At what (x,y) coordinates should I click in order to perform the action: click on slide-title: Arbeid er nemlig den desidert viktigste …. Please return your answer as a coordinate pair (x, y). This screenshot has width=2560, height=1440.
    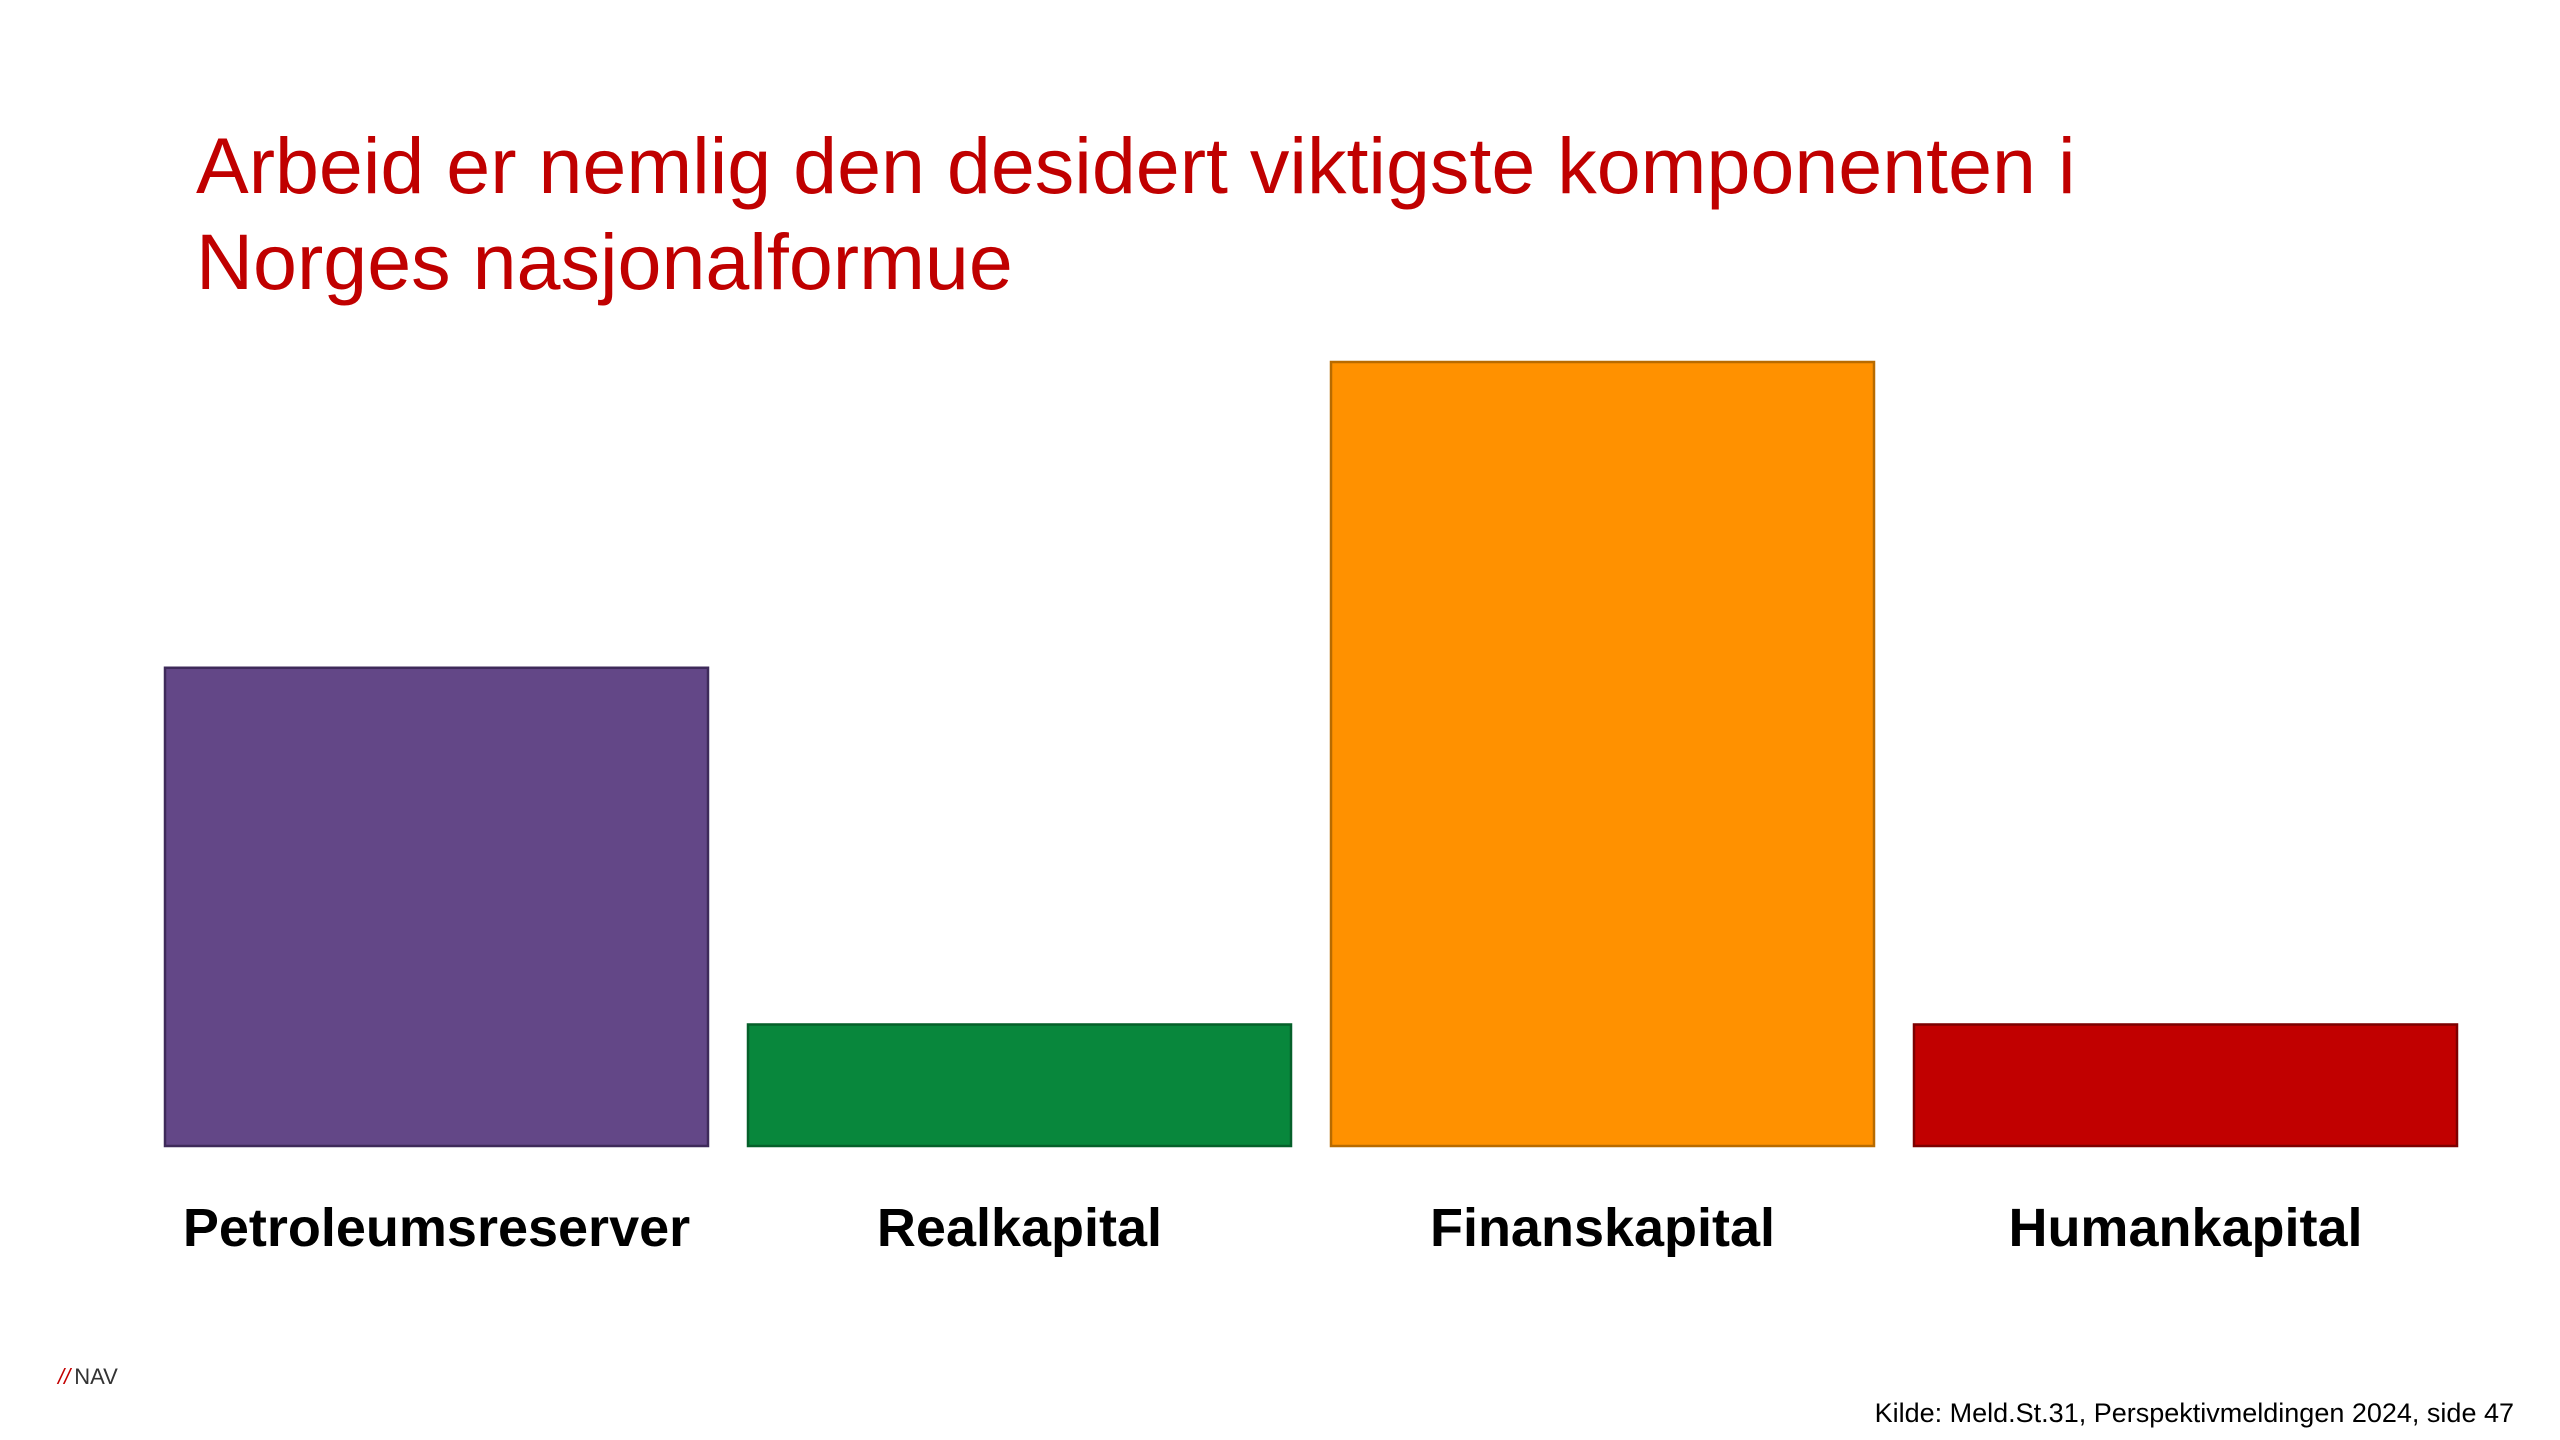
    Looking at the image, I should click on (1296, 214).